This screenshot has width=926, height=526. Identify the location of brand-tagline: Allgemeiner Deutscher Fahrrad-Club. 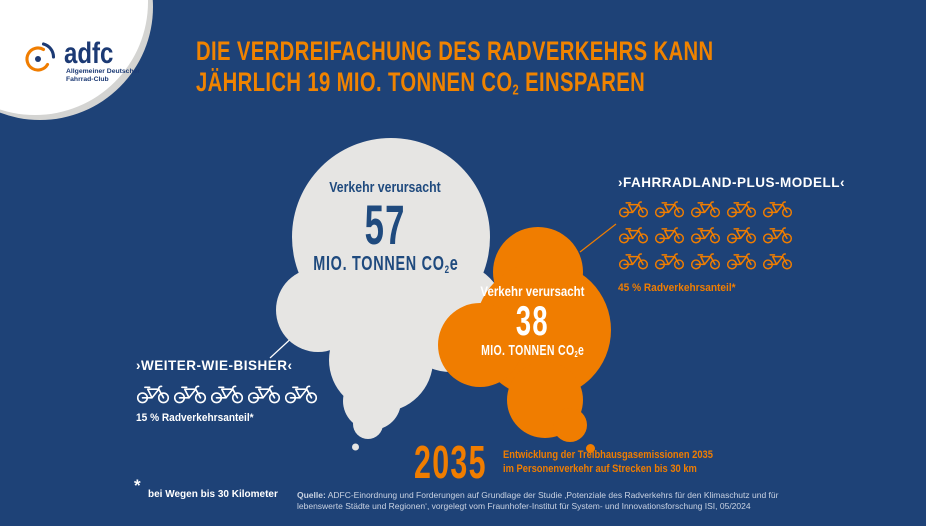
(103, 75).